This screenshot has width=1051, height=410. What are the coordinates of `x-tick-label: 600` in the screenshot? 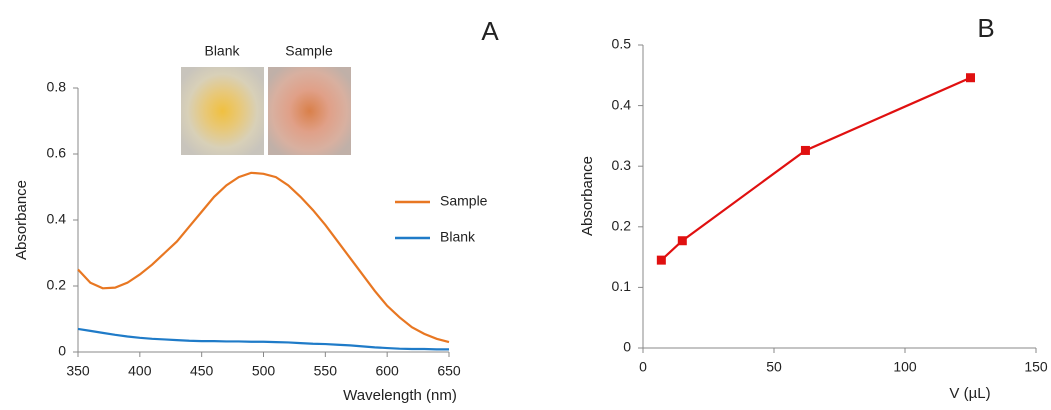 It's located at (387, 371).